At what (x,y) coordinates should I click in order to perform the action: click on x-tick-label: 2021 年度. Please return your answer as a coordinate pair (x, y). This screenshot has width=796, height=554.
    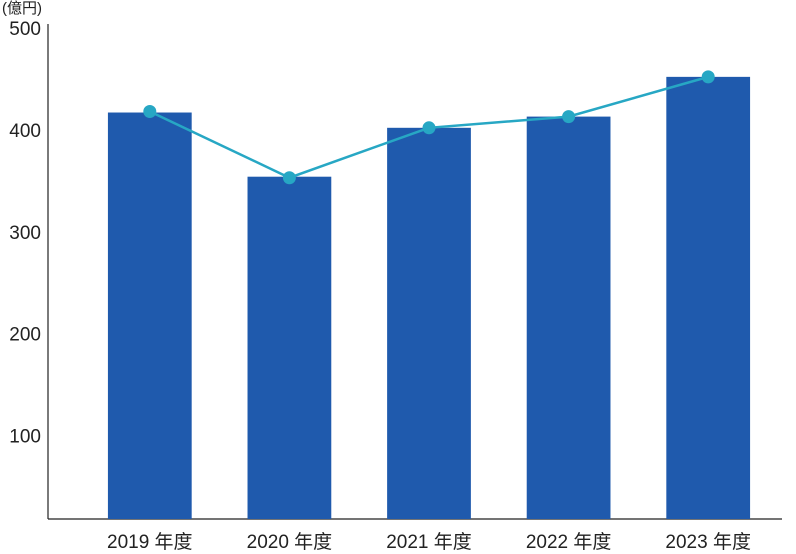
    Looking at the image, I should click on (429, 542).